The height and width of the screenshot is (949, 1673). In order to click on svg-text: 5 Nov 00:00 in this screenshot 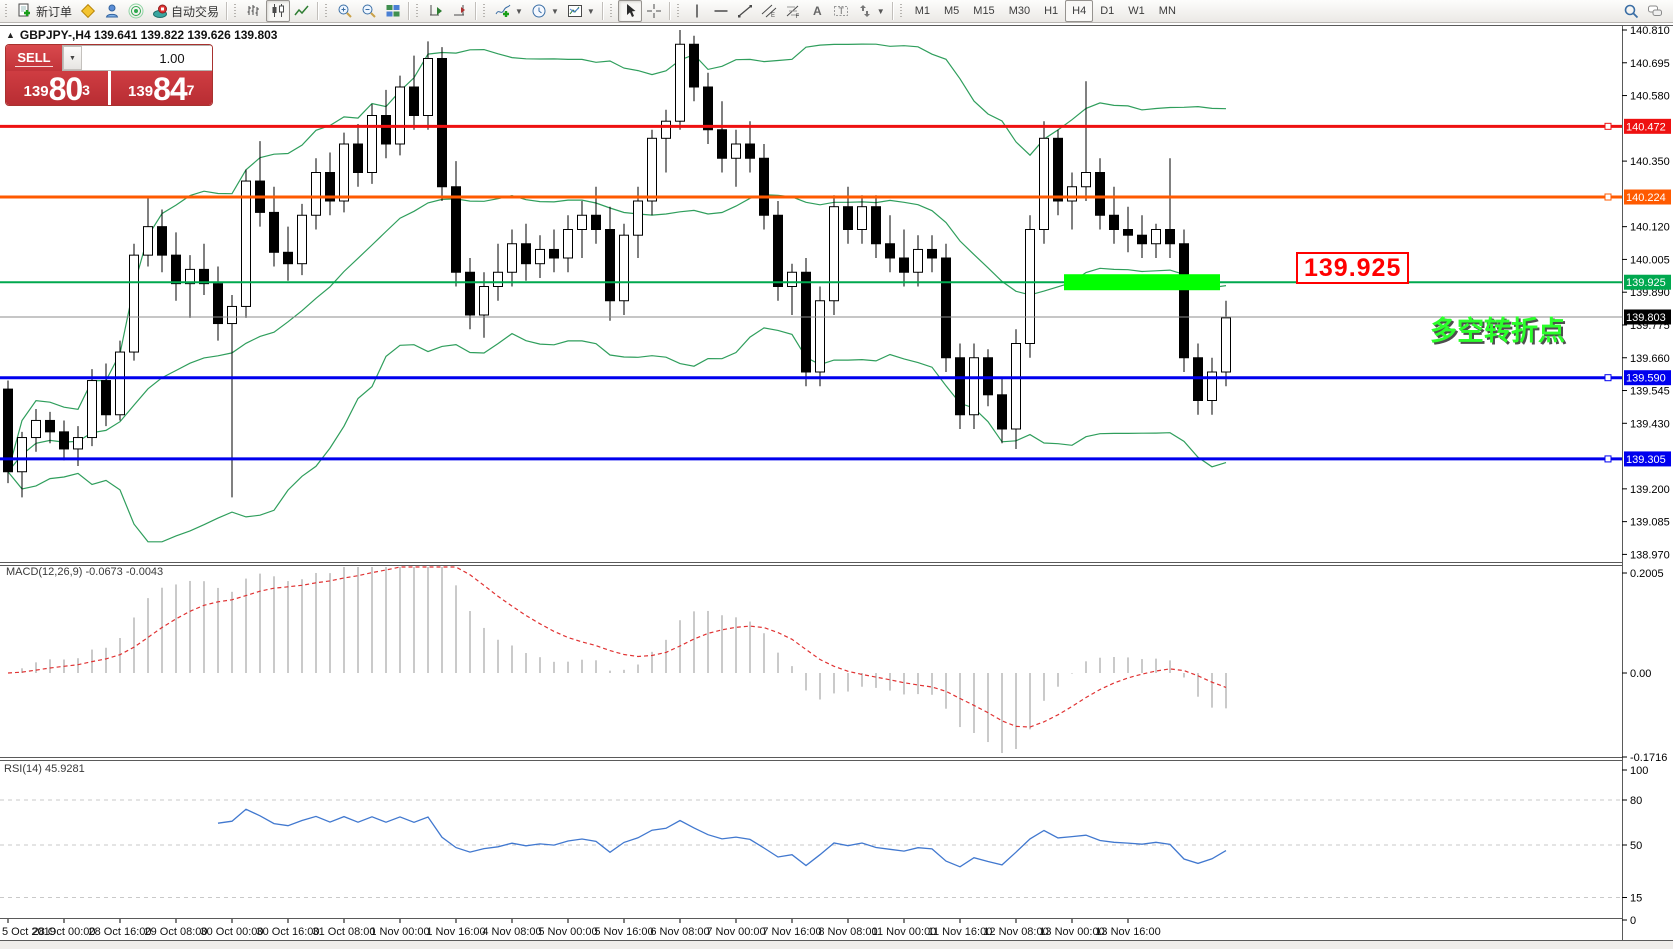, I will do `click(567, 932)`.